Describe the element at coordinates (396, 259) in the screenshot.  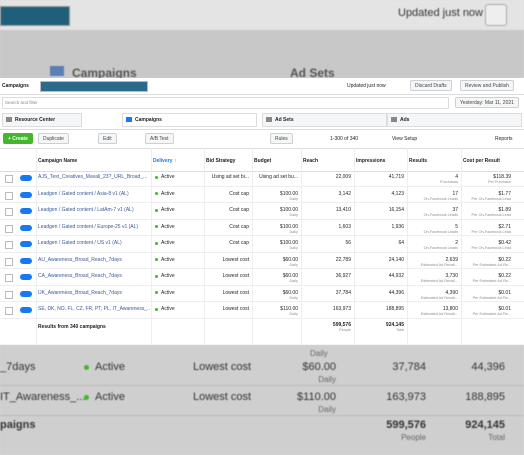
I see `impressions: 24,140` at that location.